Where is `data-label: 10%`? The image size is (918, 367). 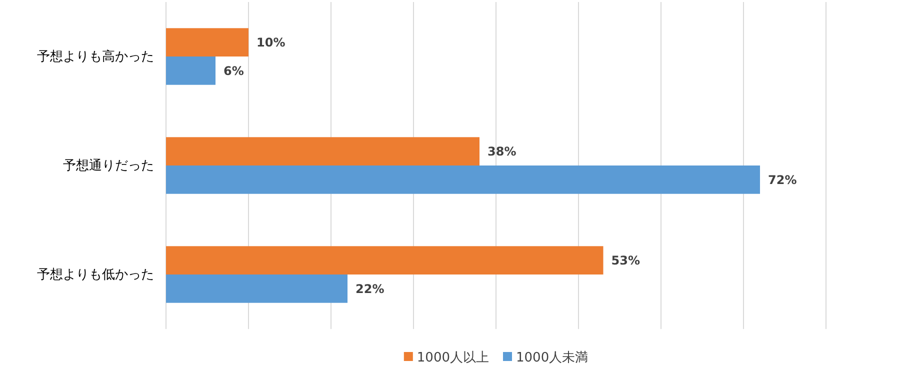 data-label: 10% is located at coordinates (271, 43).